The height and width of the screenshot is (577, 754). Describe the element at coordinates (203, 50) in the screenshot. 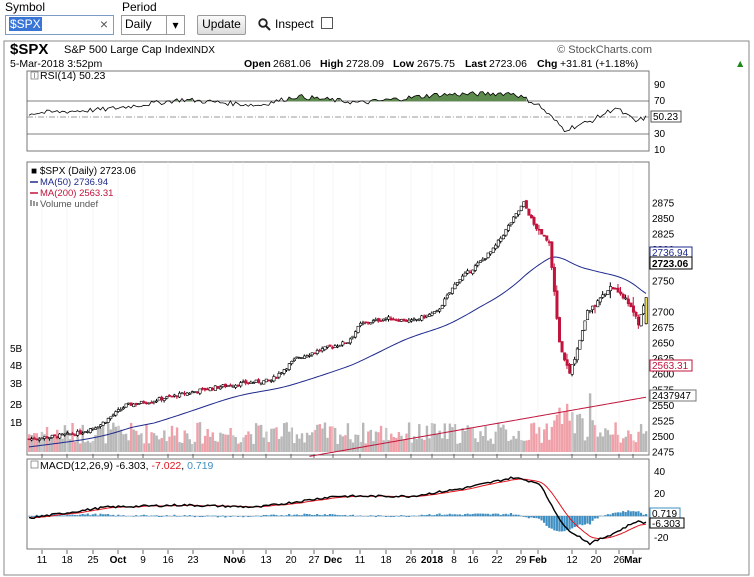

I see `header-exchange: INDX` at that location.